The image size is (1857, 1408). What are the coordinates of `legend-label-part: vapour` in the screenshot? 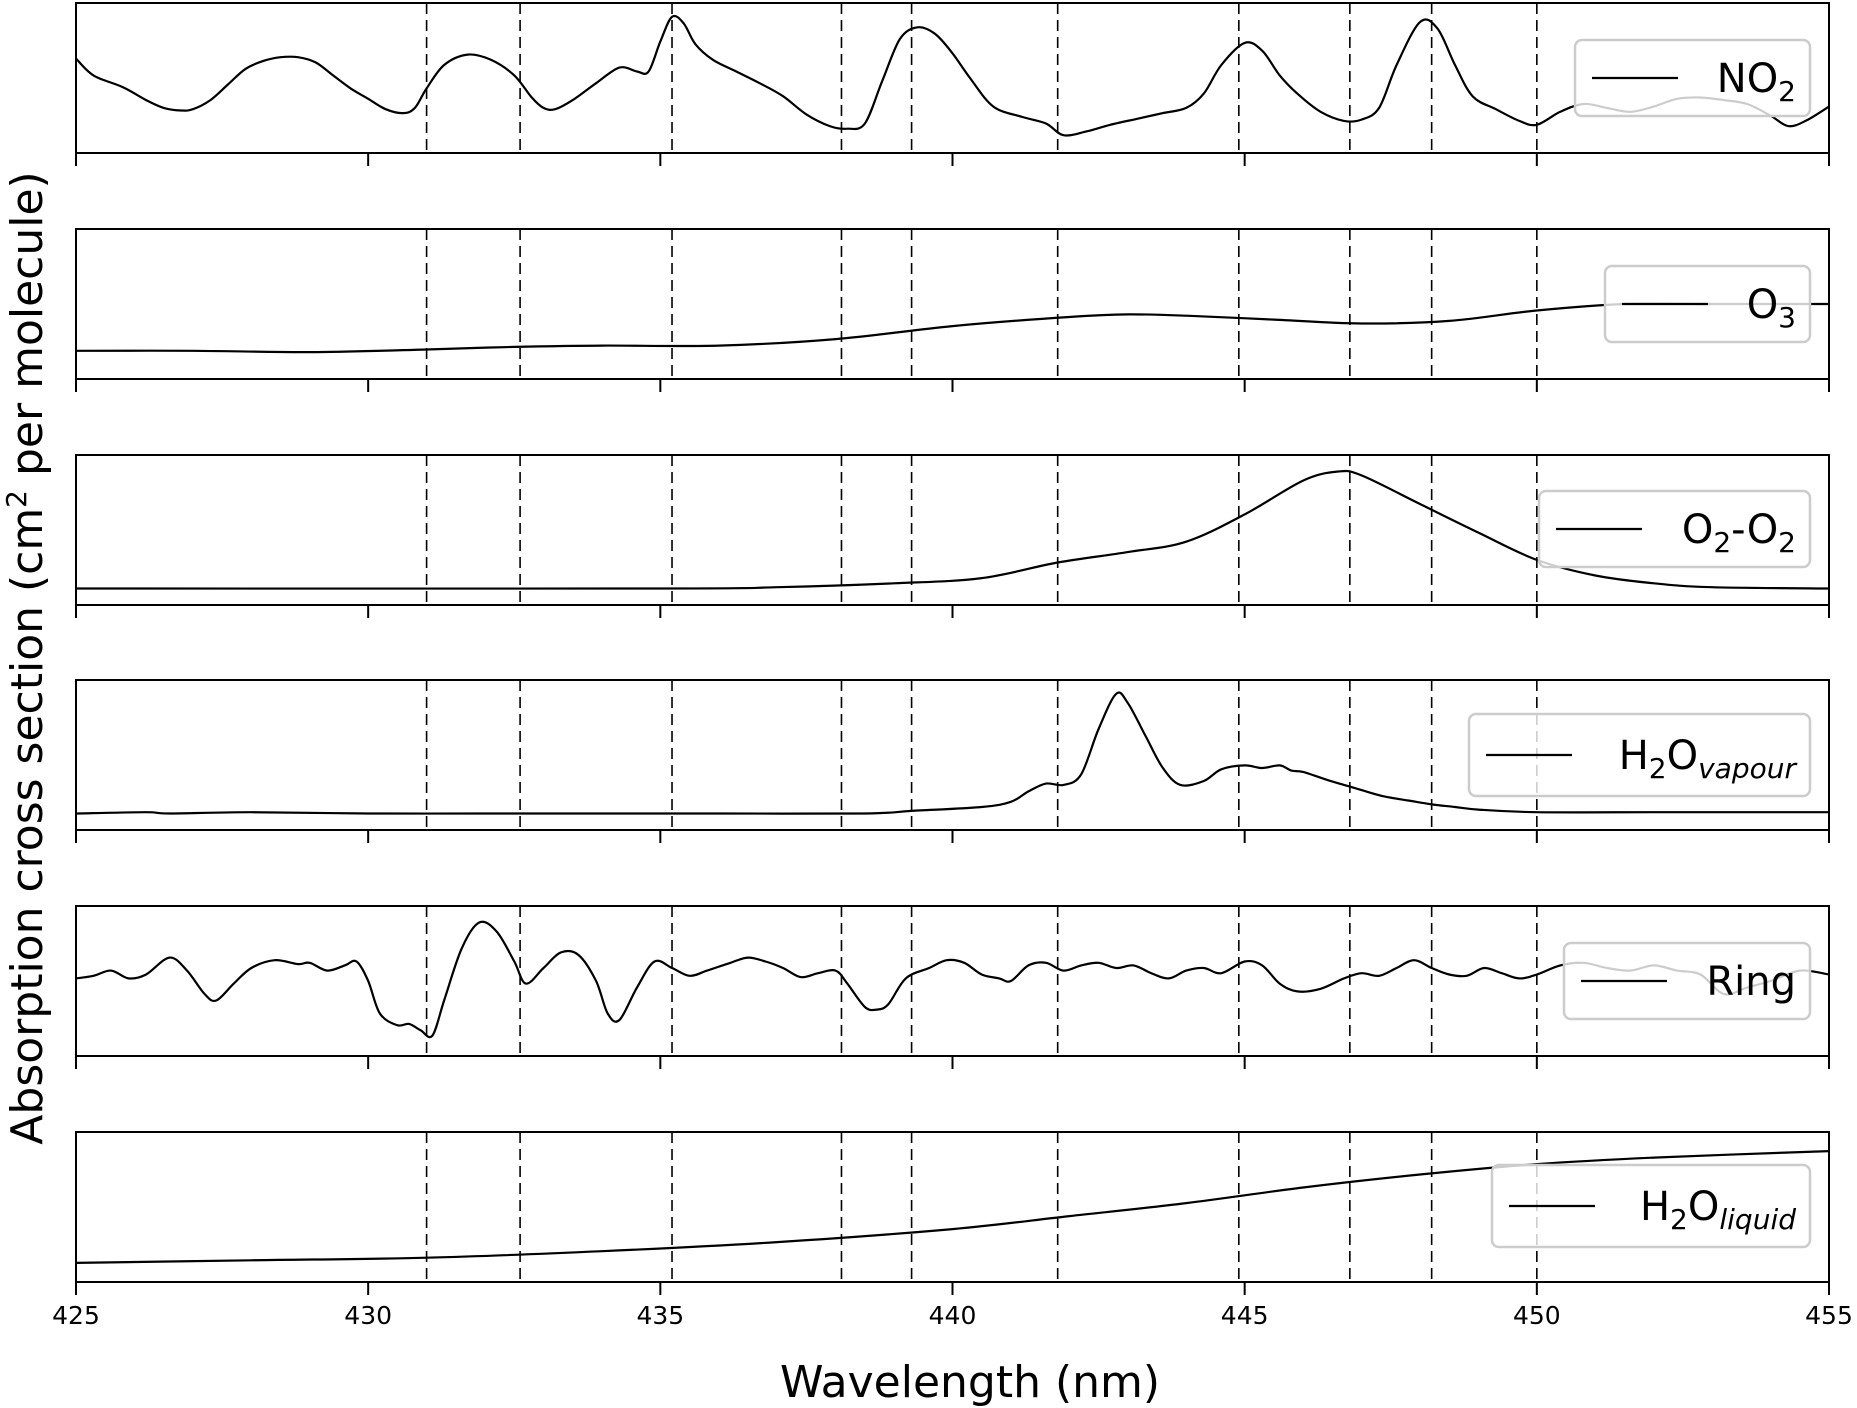 It's located at (1747, 768).